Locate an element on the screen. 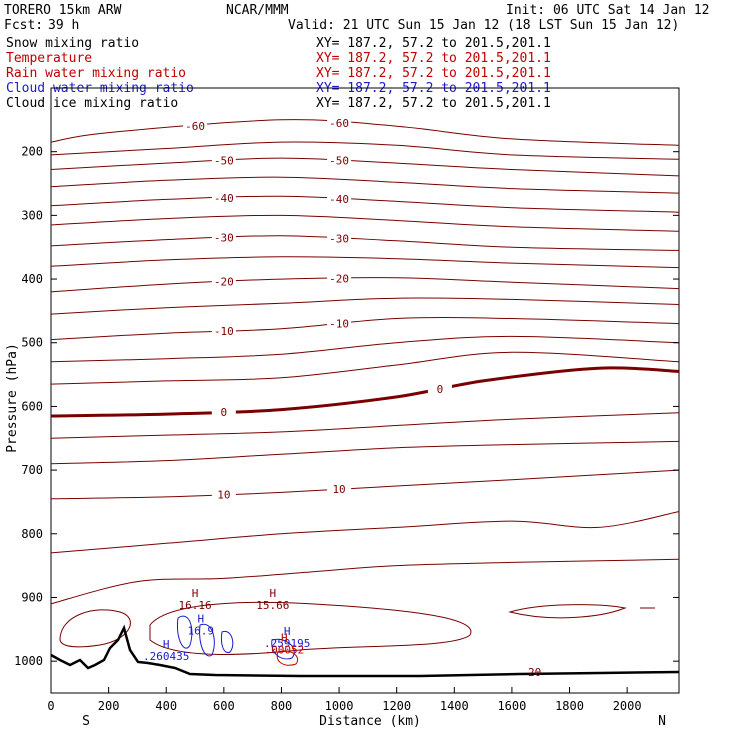 This screenshot has width=740, height=740. x-tick-label: 1800 is located at coordinates (569, 706).